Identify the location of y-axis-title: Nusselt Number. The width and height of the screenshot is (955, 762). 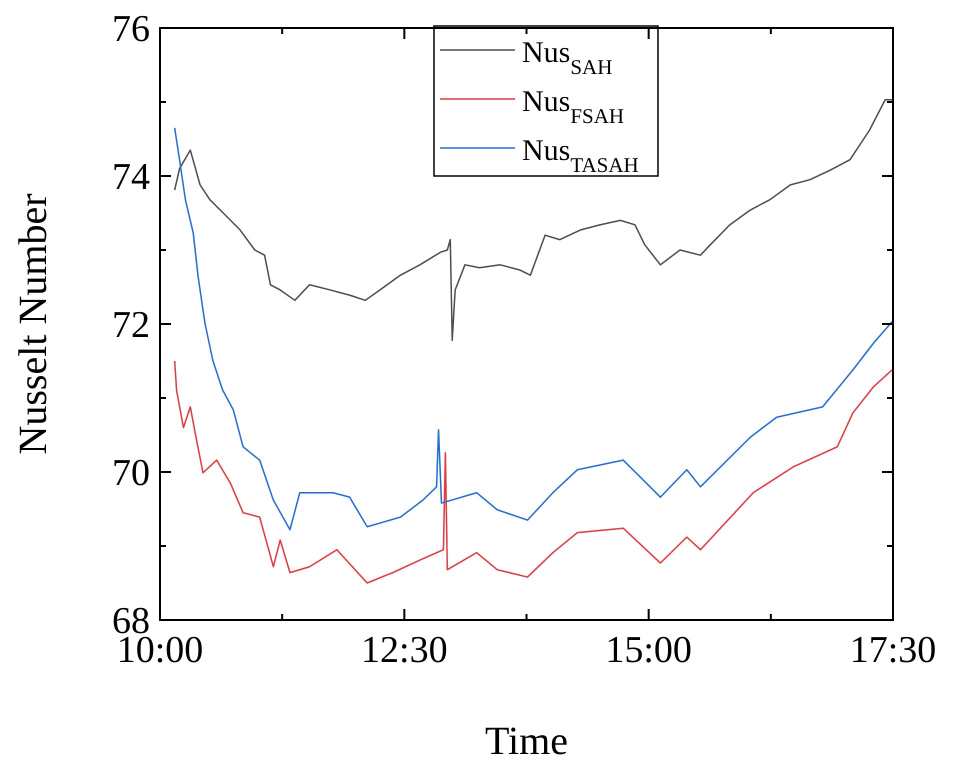
(32, 324).